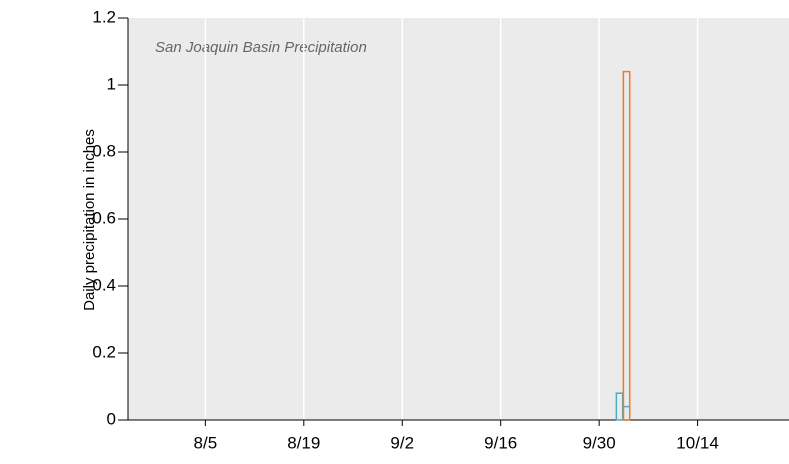  What do you see at coordinates (626, 245) in the screenshot?
I see `bar` at bounding box center [626, 245].